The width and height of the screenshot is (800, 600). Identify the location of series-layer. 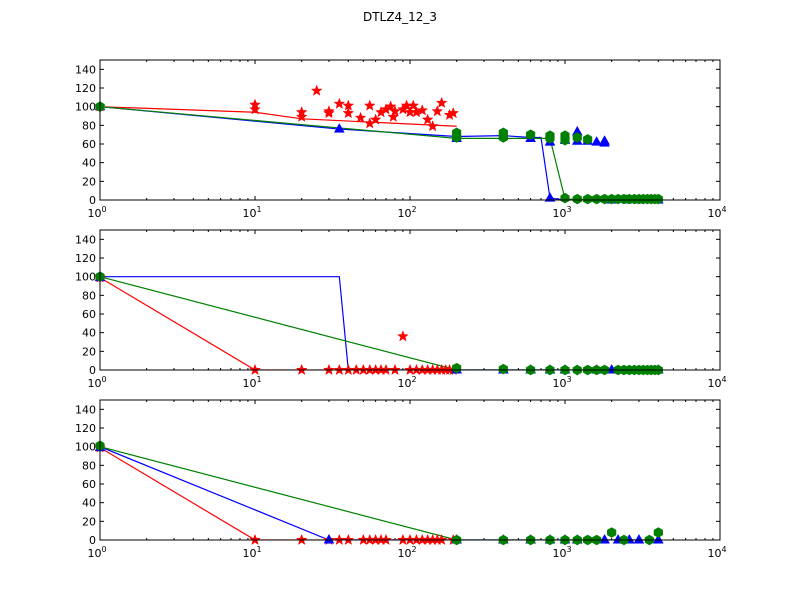
(379, 493).